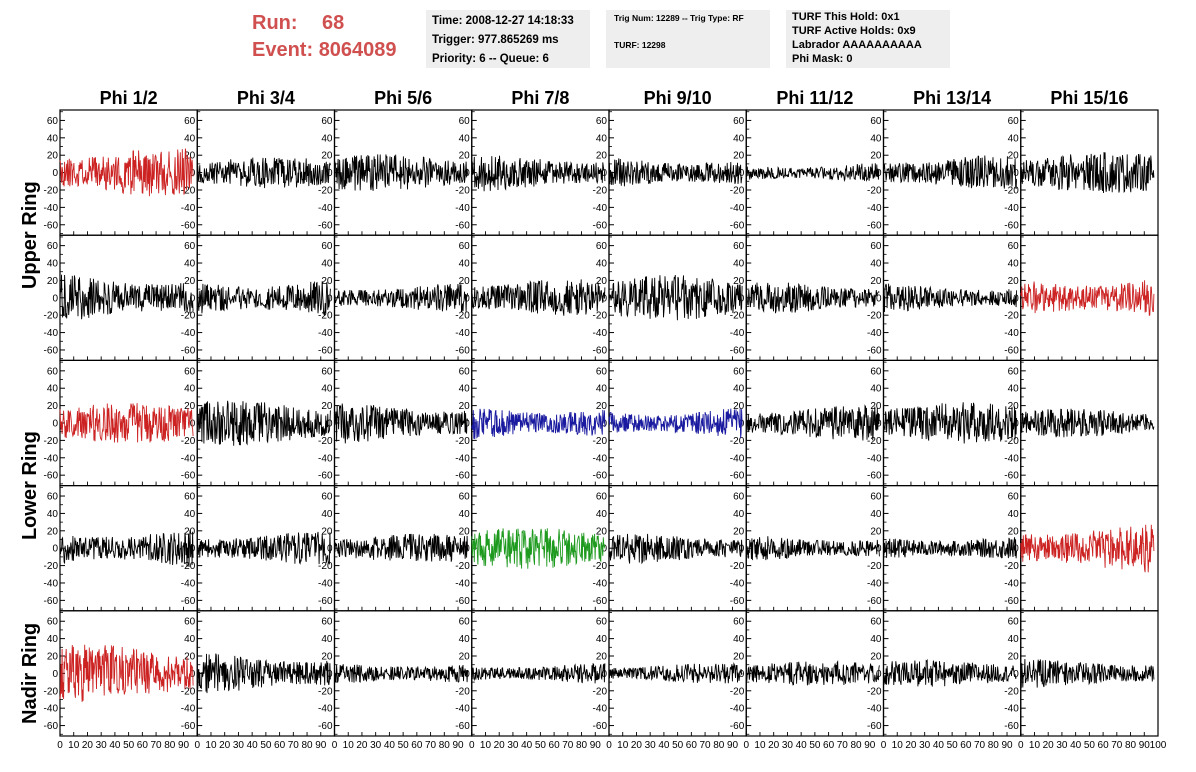  I want to click on phi-mask-text: Phi Mask: 0, so click(822, 59).